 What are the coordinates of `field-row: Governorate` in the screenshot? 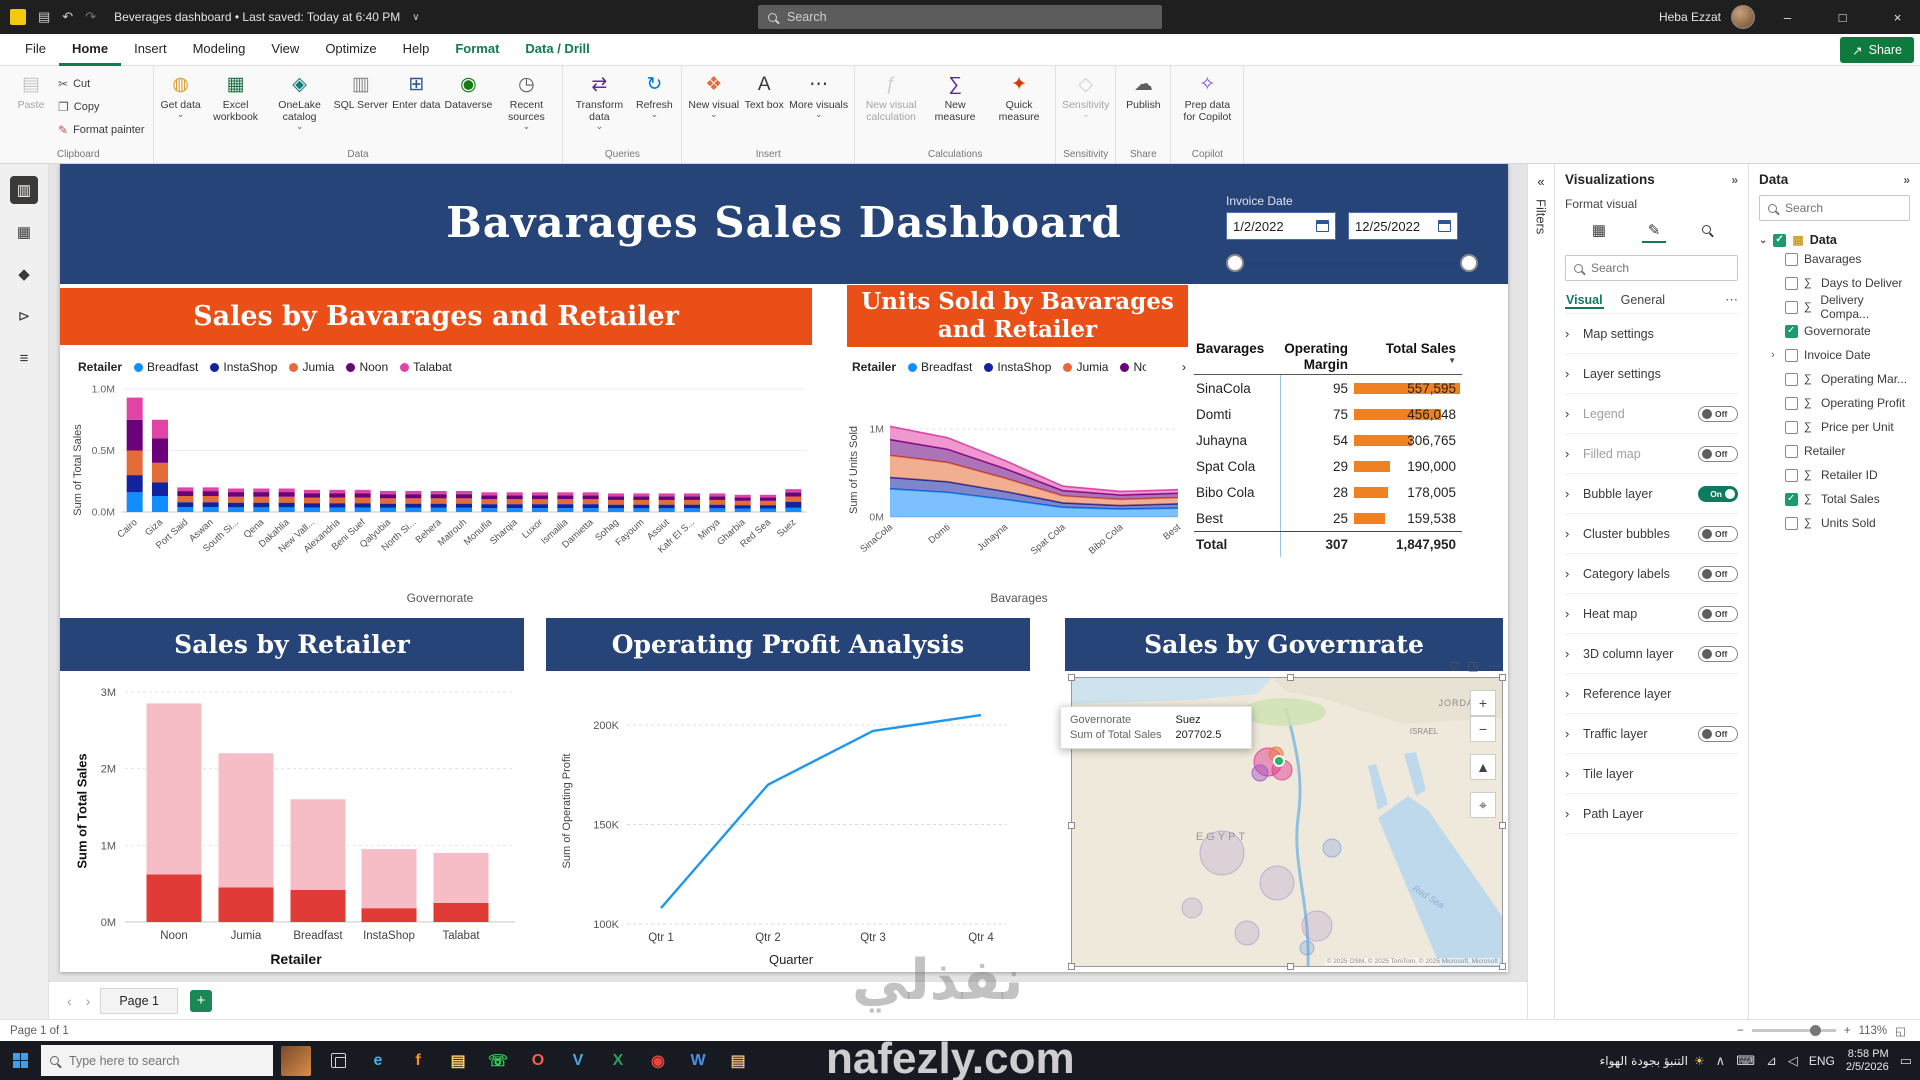 It's located at (1834, 331).